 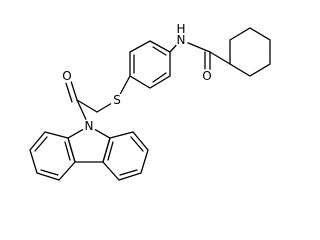 I want to click on benzene-ring, so click(x=150, y=64).